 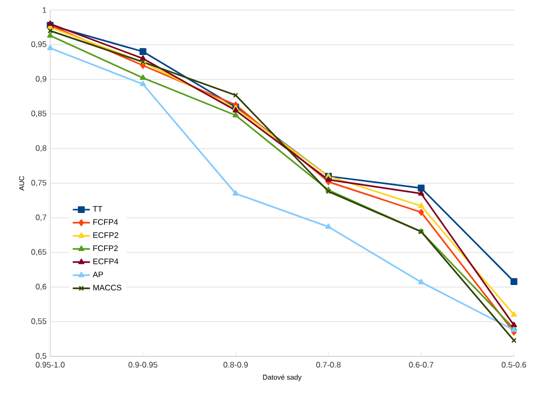 What do you see at coordinates (38, 183) in the screenshot?
I see `y-tick-label: 0,75` at bounding box center [38, 183].